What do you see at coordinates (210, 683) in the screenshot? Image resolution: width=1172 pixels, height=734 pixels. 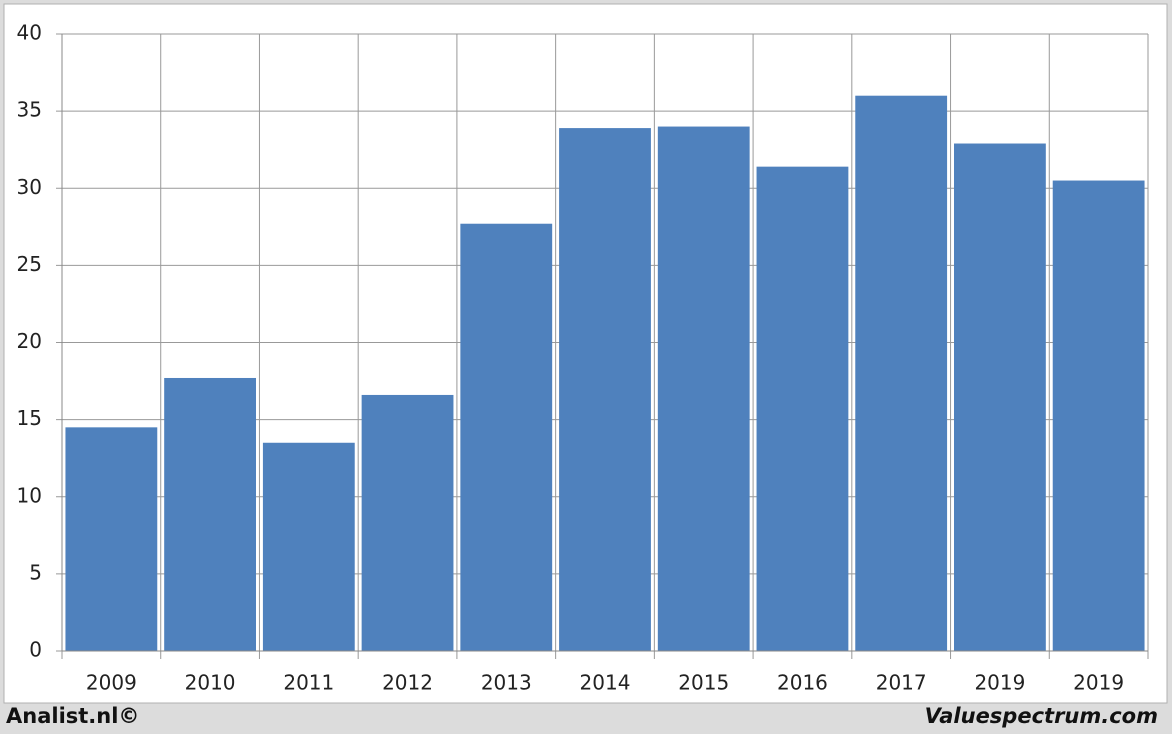 I see `x-tick-label: 2010` at bounding box center [210, 683].